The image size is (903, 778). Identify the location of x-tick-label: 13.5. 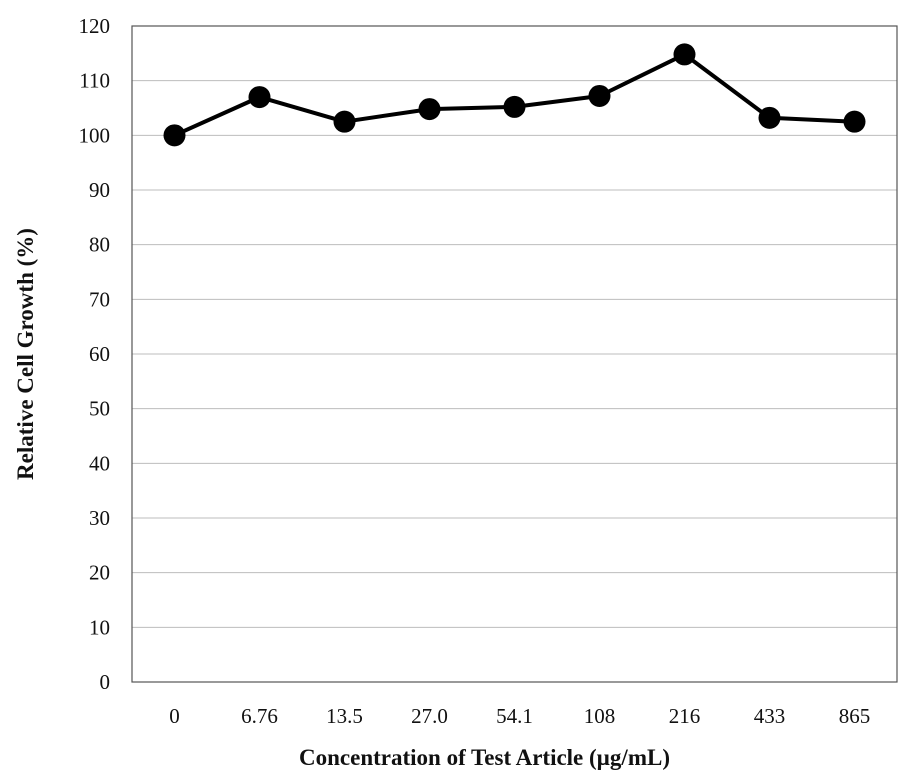
(344, 716).